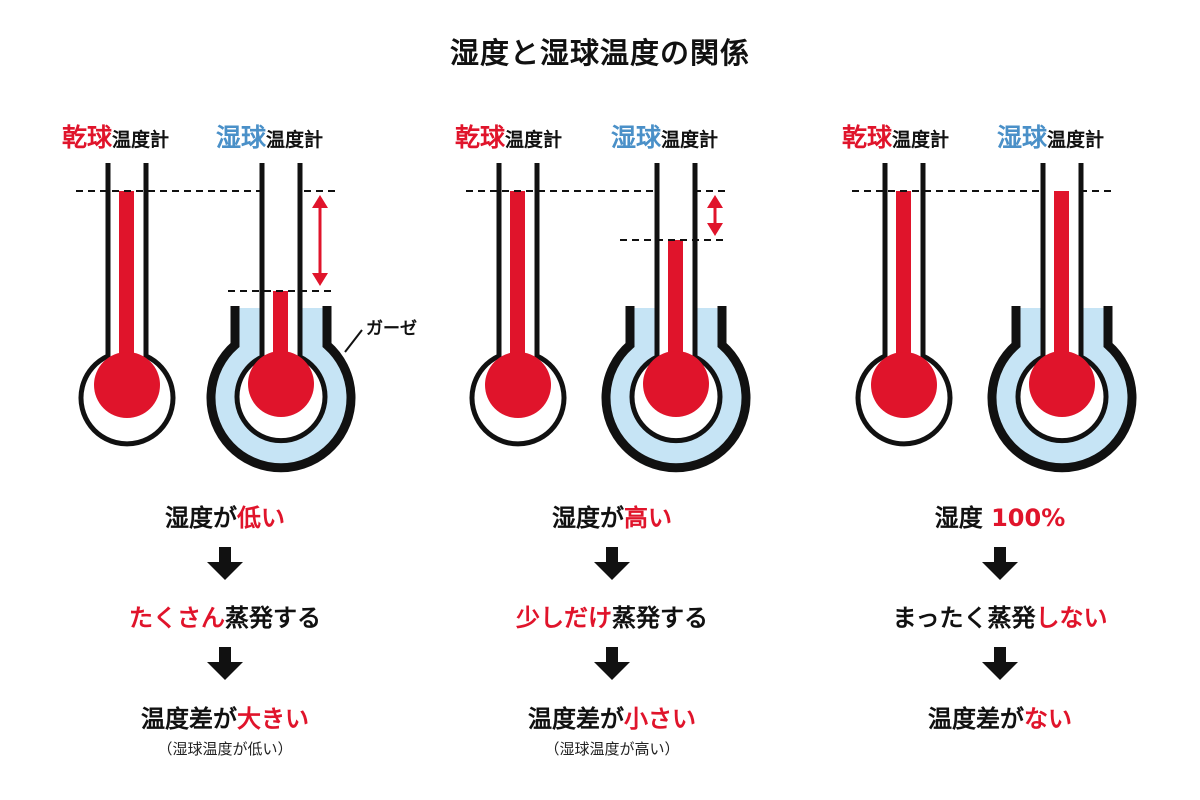  What do you see at coordinates (612, 719) in the screenshot?
I see `difference-text-2: 温度差が小さい` at bounding box center [612, 719].